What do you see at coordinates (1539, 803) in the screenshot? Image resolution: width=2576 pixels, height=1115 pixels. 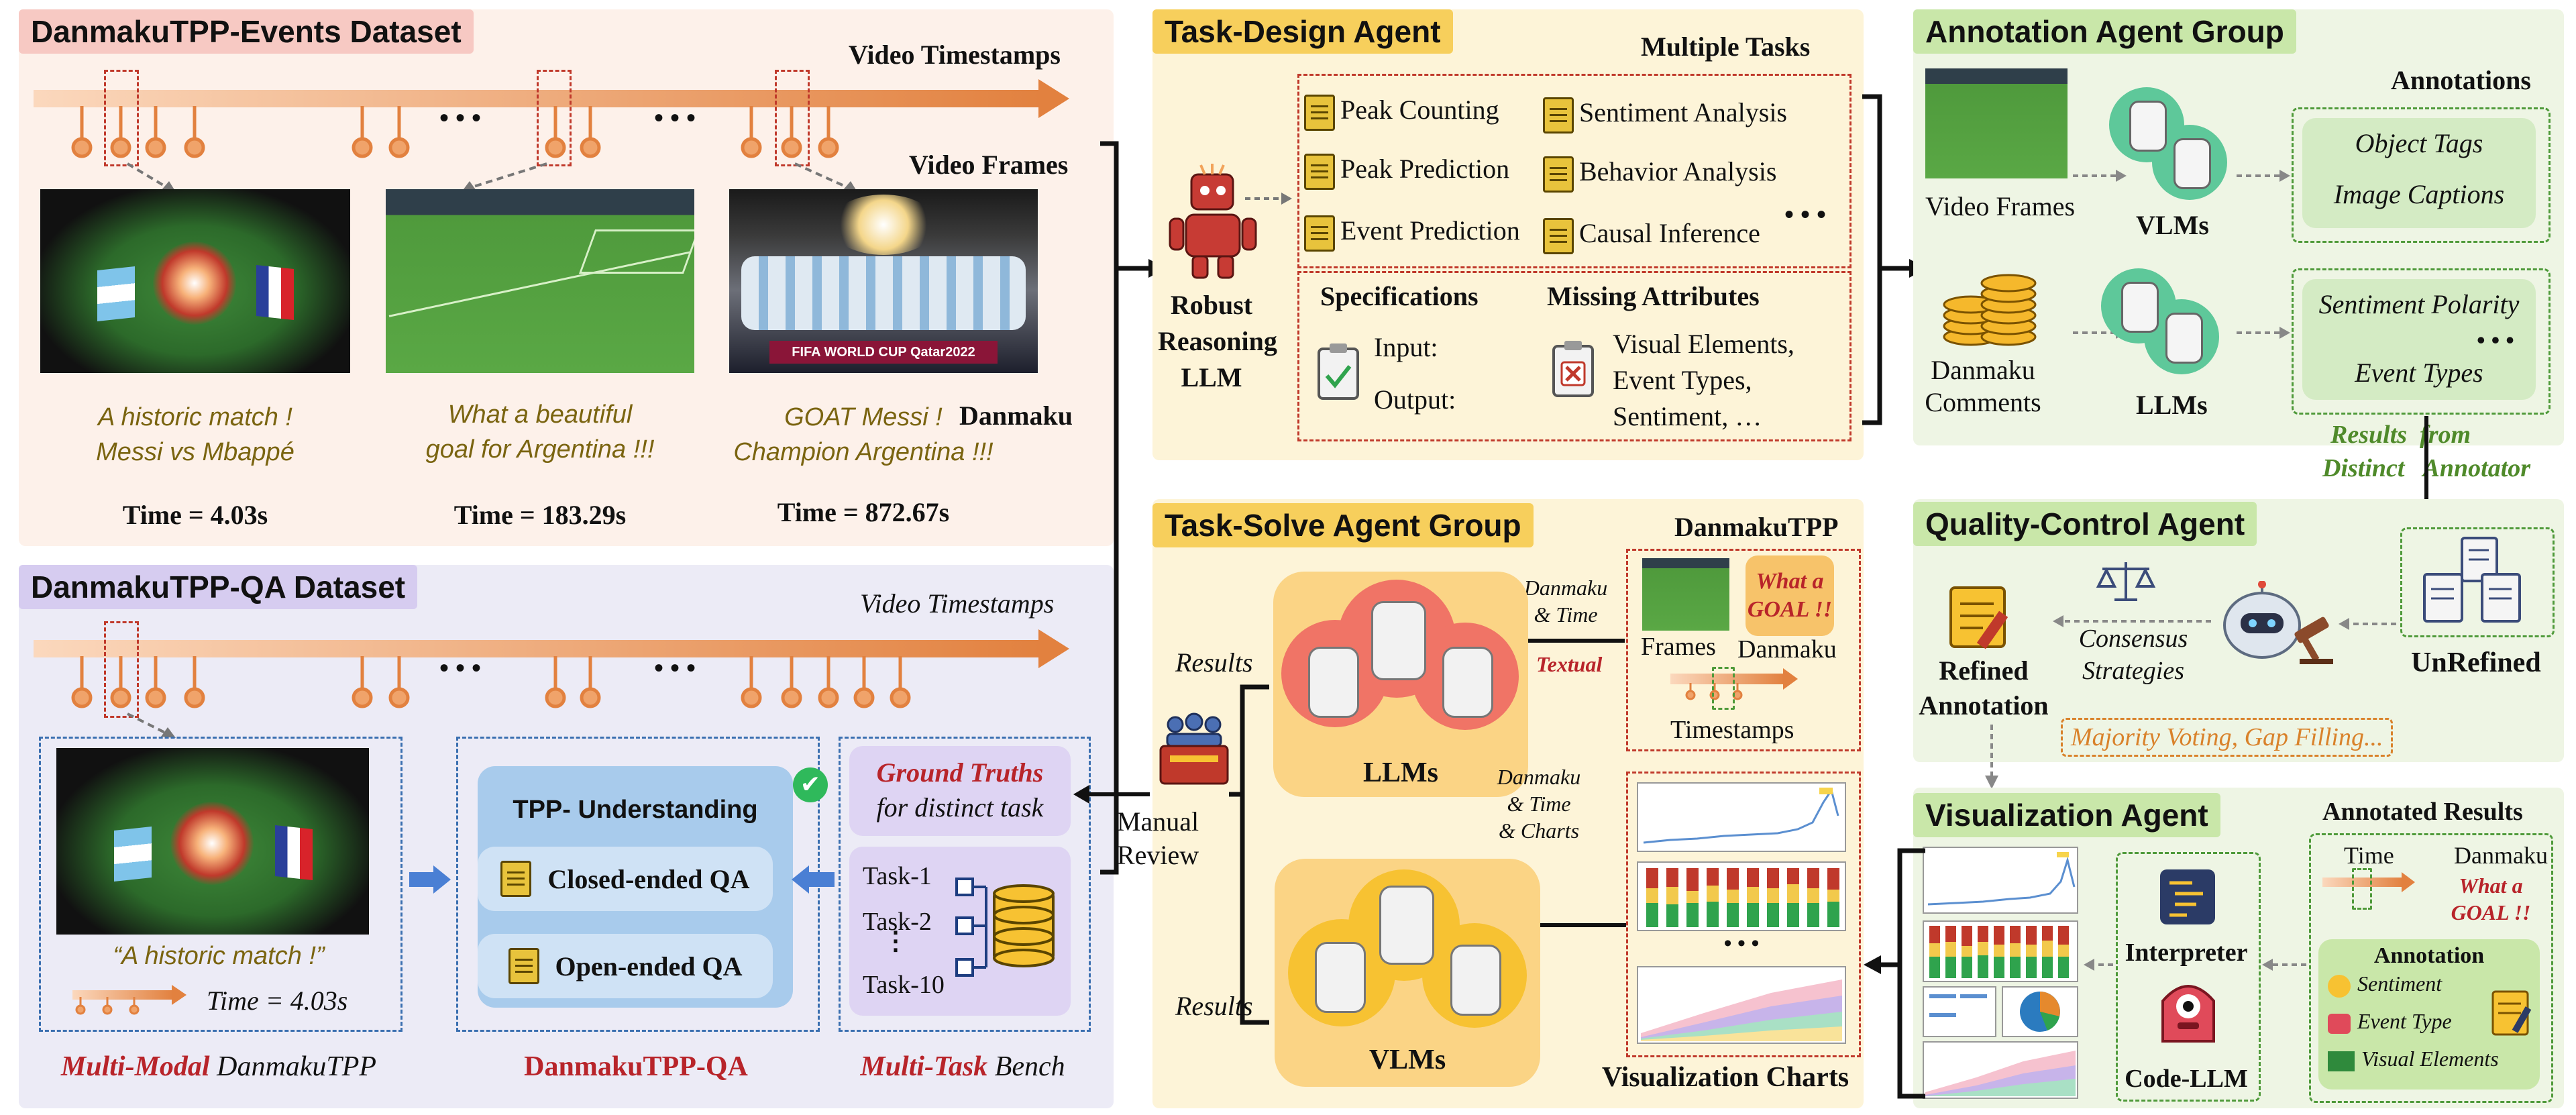 I see `danmaku-time-charts-label: Danmaku & Time & Charts` at bounding box center [1539, 803].